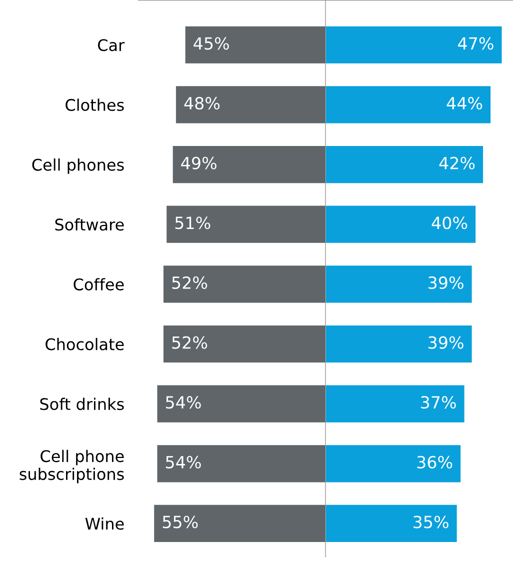 Image resolution: width=513 pixels, height=562 pixels. Describe the element at coordinates (111, 45) in the screenshot. I see `y-tick-label: Car` at that location.